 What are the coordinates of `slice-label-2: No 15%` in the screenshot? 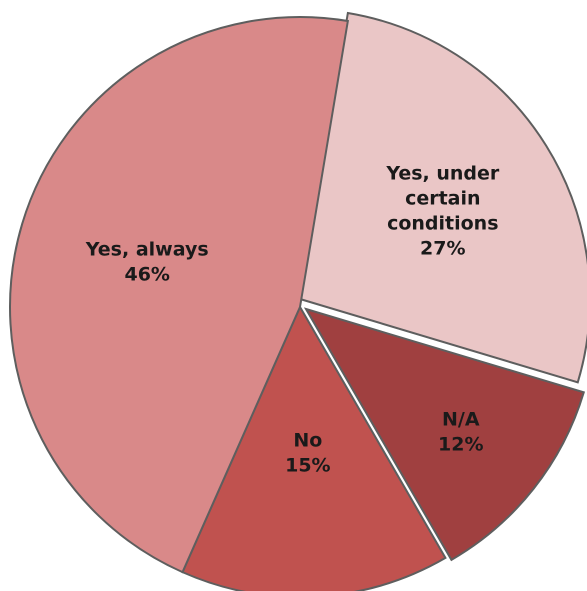 It's located at (307, 452).